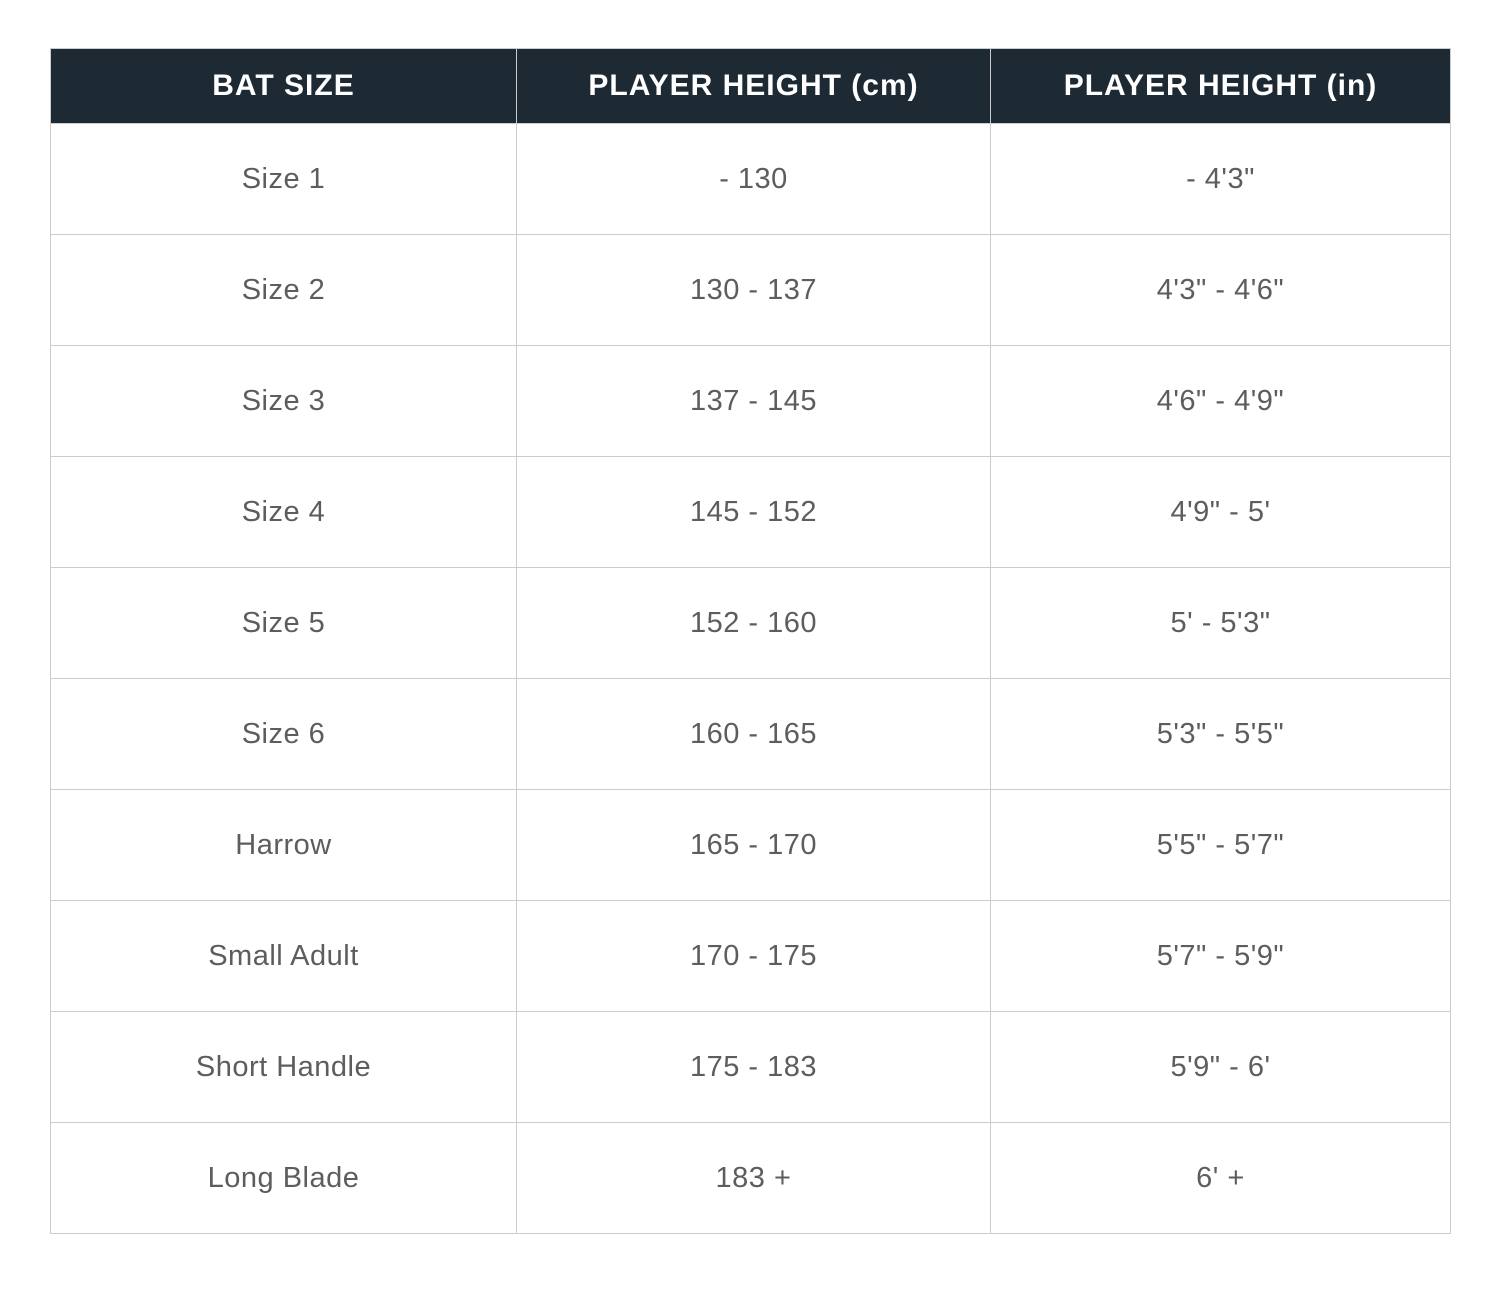  What do you see at coordinates (1220, 512) in the screenshot?
I see `height-in-cell: 4'9" - 5'` at bounding box center [1220, 512].